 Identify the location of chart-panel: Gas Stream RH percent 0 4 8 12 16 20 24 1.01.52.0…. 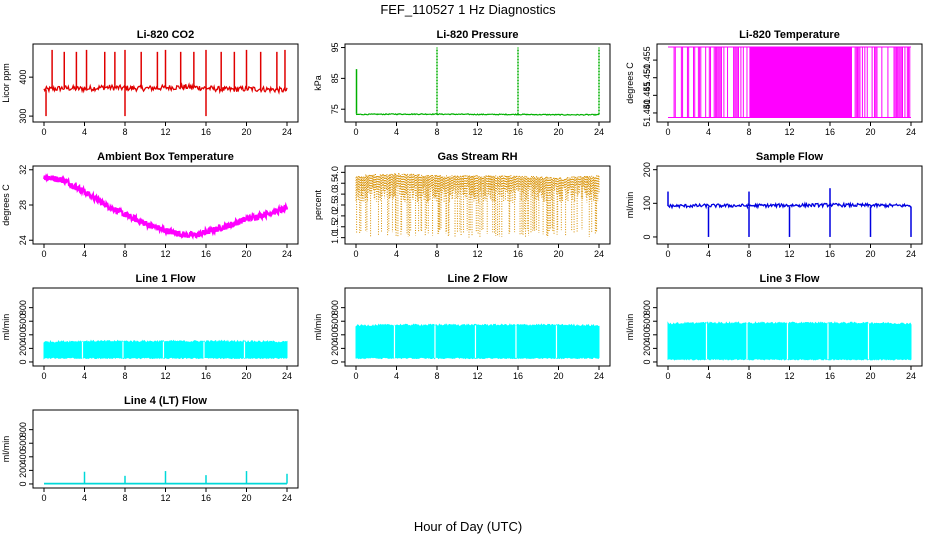
(462, 205).